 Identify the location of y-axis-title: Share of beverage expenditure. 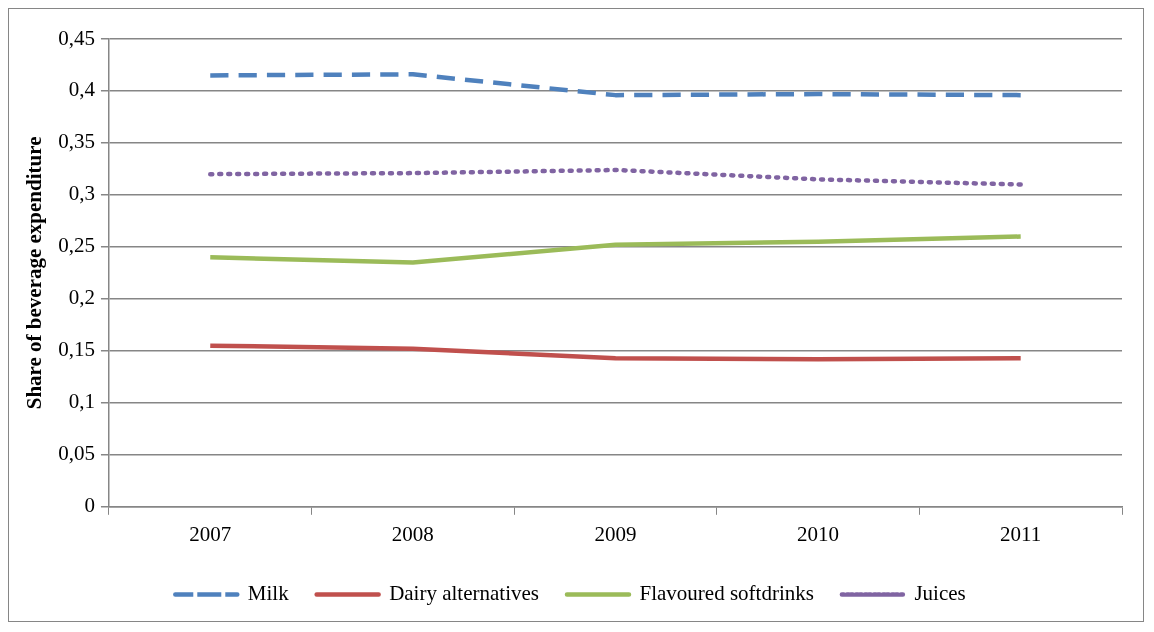
(34, 273).